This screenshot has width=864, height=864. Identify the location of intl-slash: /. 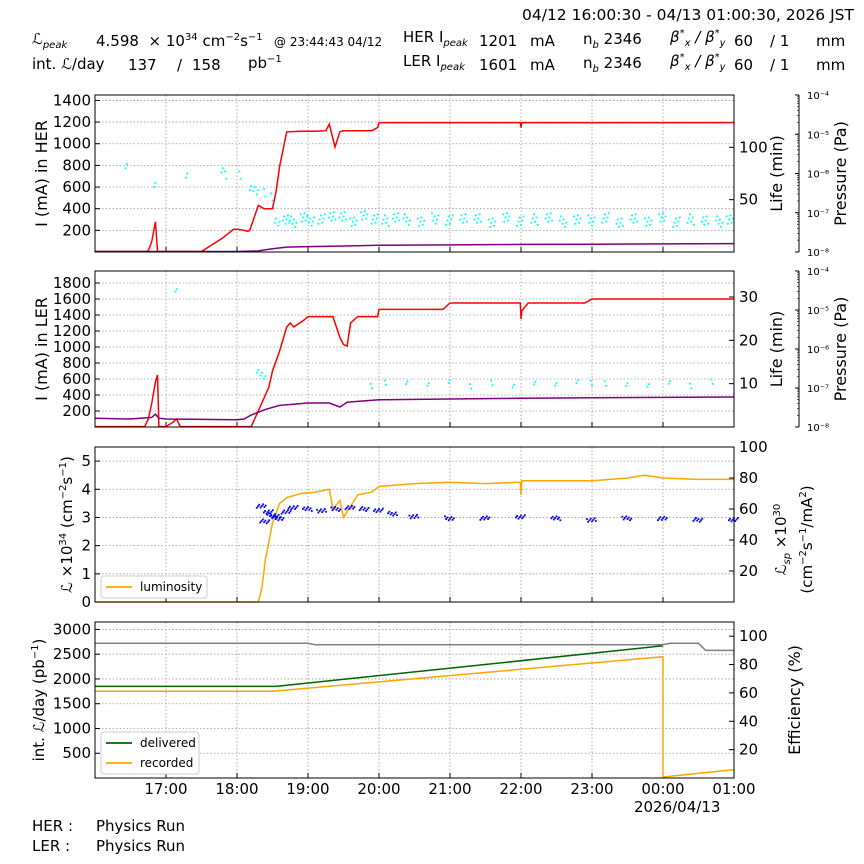
(180, 65).